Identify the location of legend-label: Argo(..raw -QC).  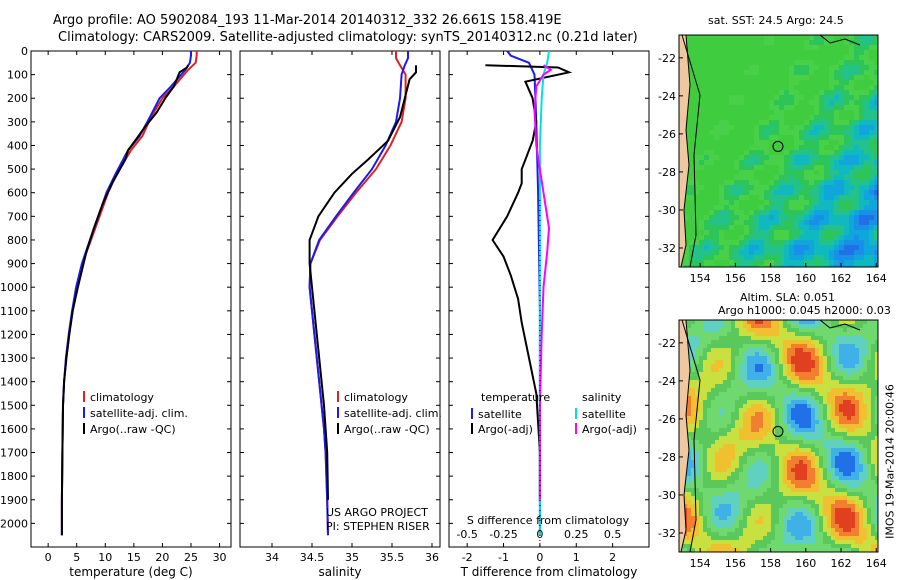
(387, 429).